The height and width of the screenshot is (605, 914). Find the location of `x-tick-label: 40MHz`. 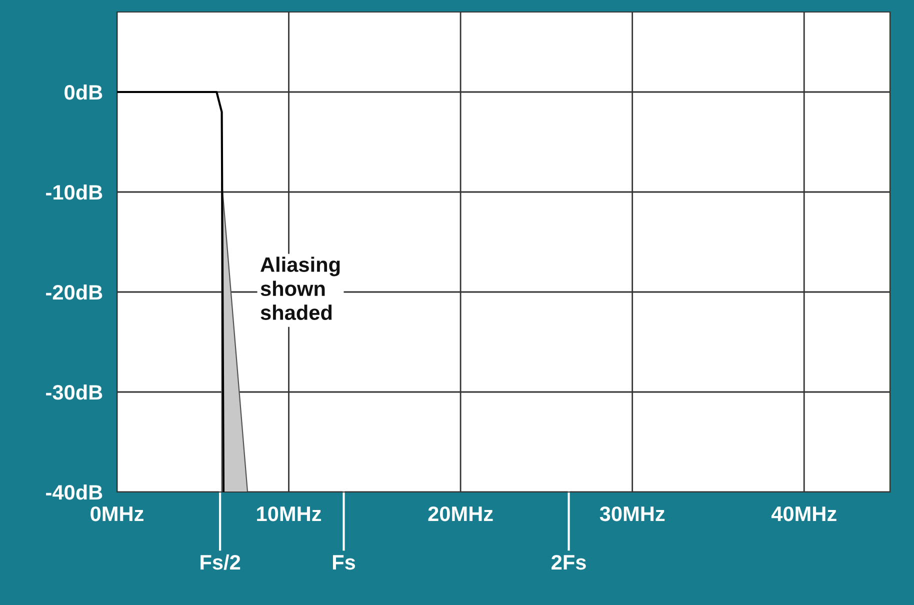

x-tick-label: 40MHz is located at coordinates (803, 514).